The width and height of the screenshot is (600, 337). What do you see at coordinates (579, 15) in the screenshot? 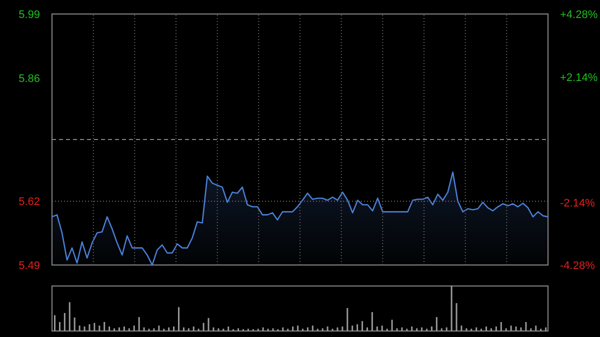
I see `y2-tick-label: +4.28%` at bounding box center [579, 15].